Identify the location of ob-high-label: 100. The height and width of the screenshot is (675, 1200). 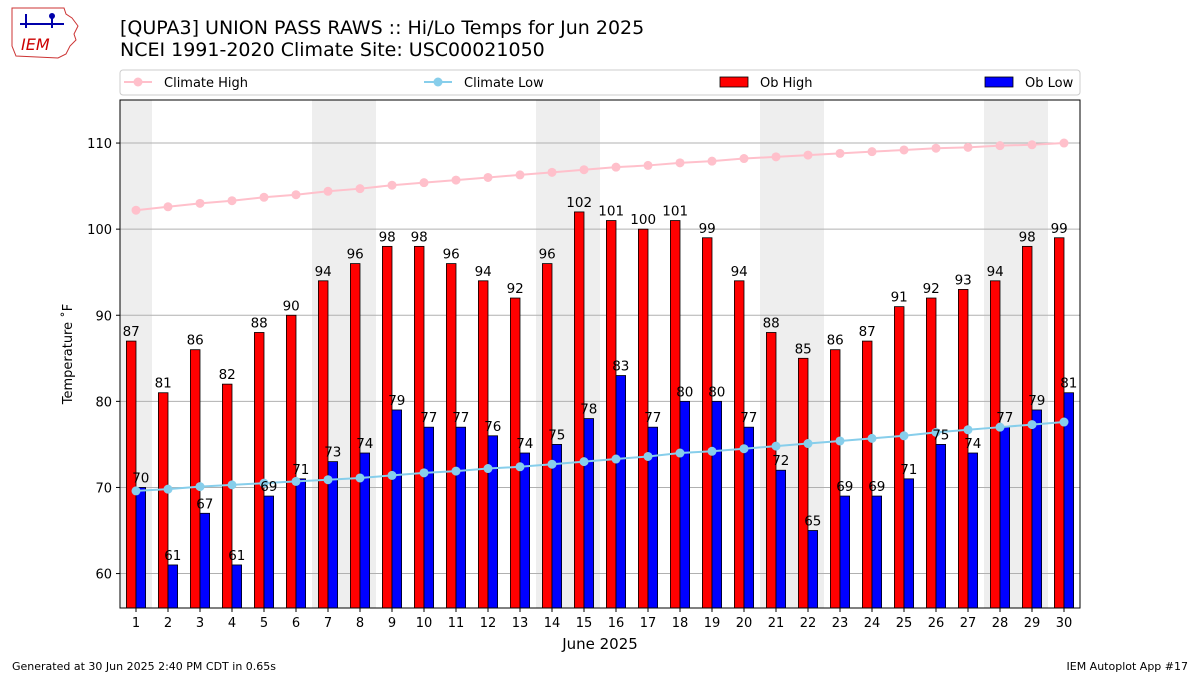
(643, 220).